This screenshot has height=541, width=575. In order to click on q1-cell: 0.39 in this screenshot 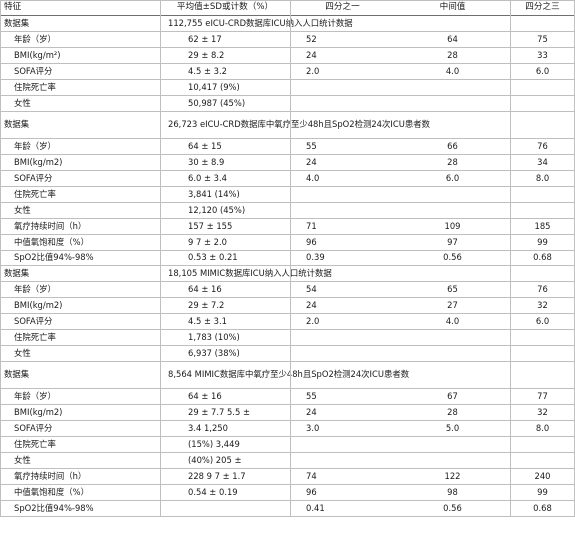, I will do `click(315, 257)`.